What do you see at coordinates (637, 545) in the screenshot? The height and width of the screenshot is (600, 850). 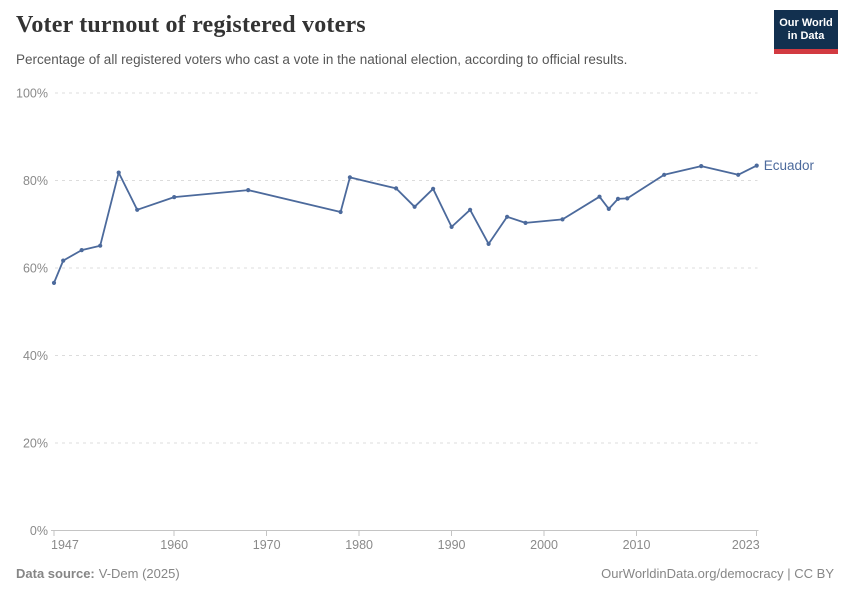 I see `x-axis-label: 2010` at bounding box center [637, 545].